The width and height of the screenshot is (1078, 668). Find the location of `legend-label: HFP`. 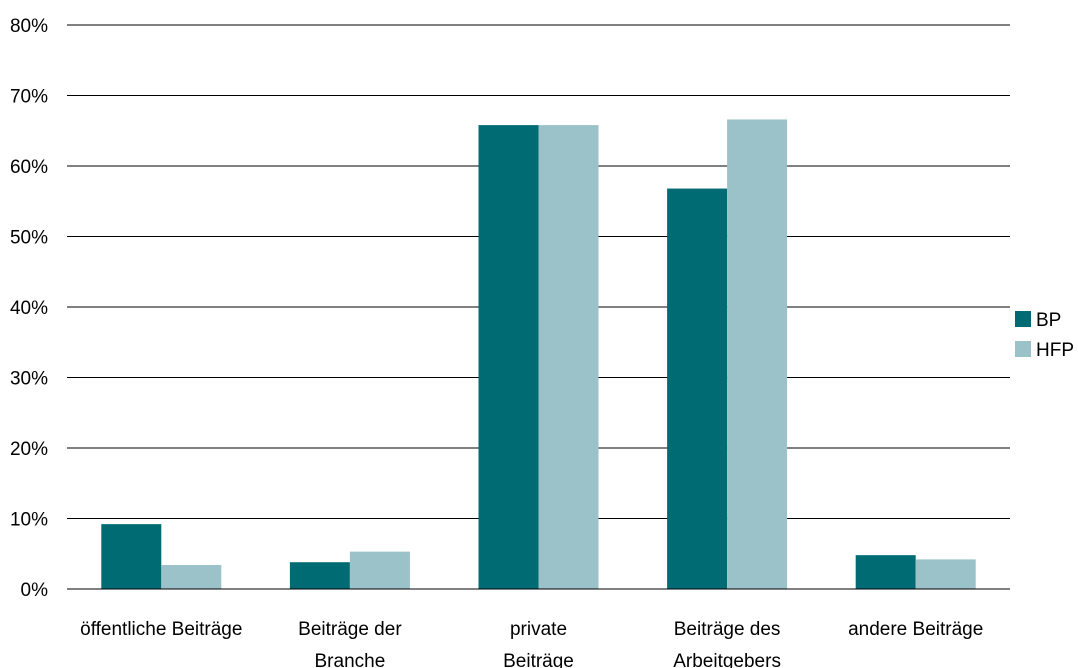

legend-label: HFP is located at coordinates (1055, 350).